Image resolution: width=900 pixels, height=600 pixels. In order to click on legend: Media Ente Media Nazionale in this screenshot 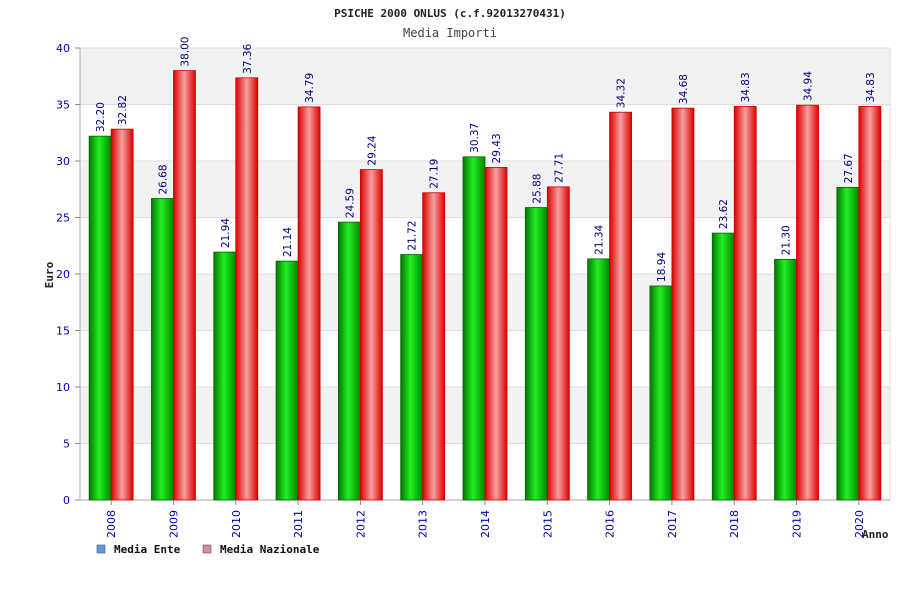, I will do `click(208, 549)`.